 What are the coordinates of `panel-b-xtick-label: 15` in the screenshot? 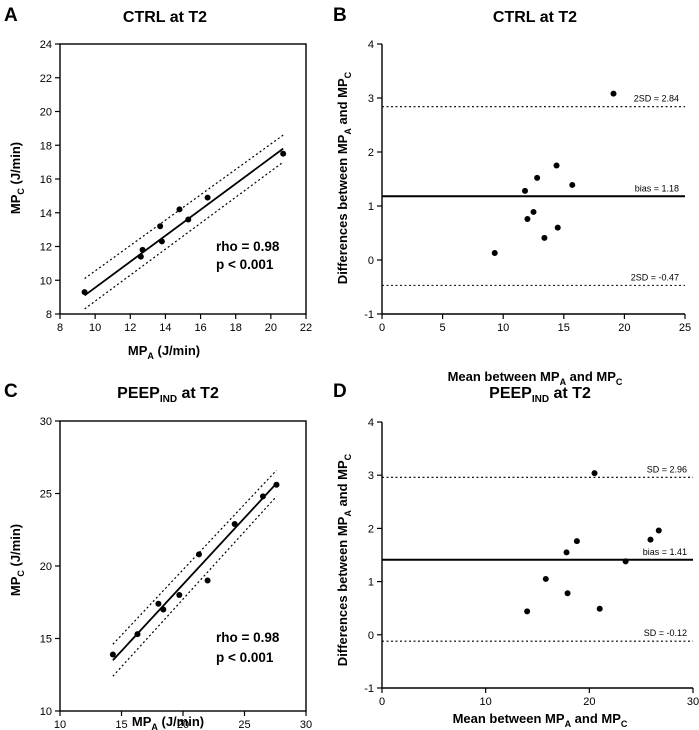 It's located at (564, 328).